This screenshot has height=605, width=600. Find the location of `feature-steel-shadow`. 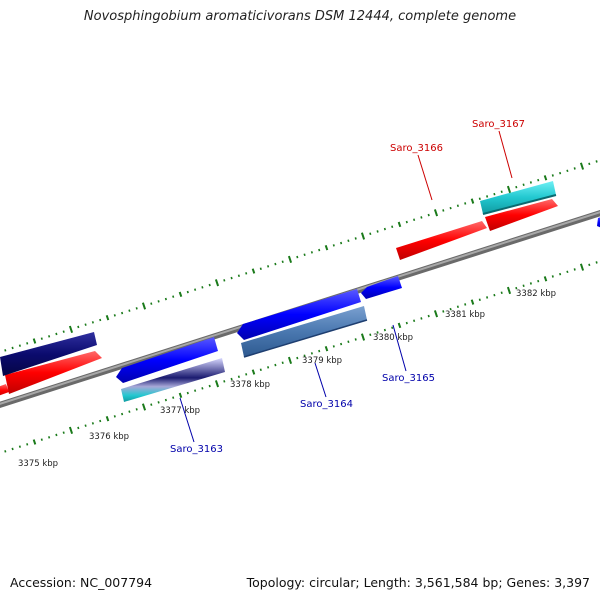

feature-steel-shadow is located at coordinates (305, 338).